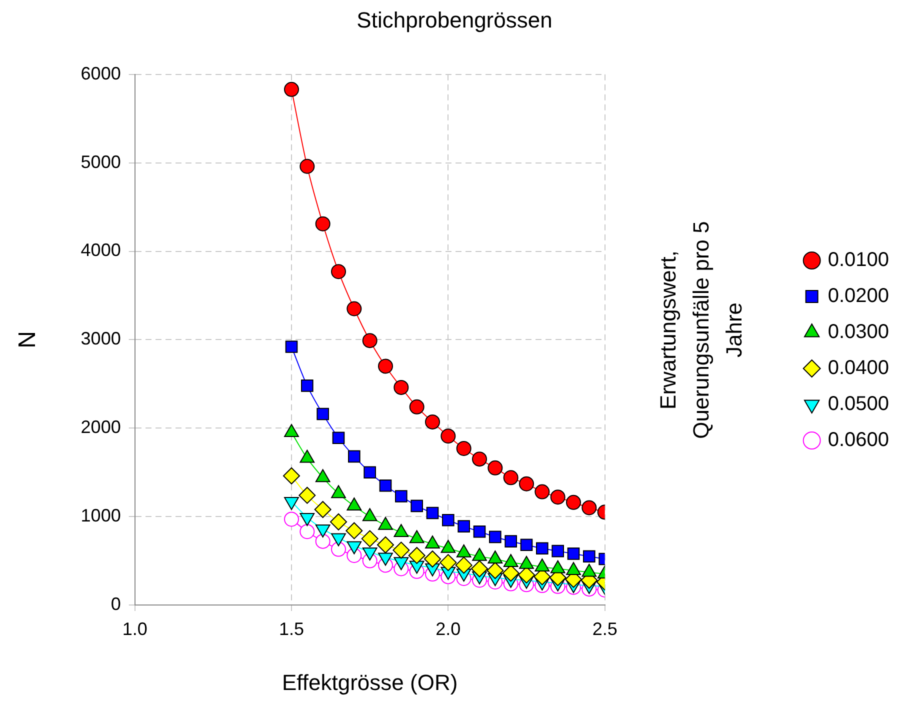 The height and width of the screenshot is (706, 904). What do you see at coordinates (858, 368) in the screenshot?
I see `legend-label: 0.0400` at bounding box center [858, 368].